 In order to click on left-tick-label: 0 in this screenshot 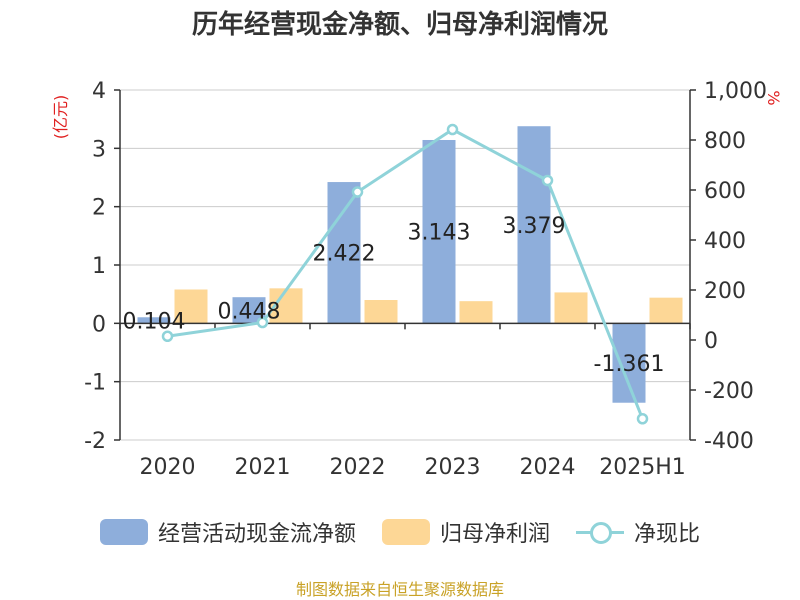, I will do `click(99, 324)`.